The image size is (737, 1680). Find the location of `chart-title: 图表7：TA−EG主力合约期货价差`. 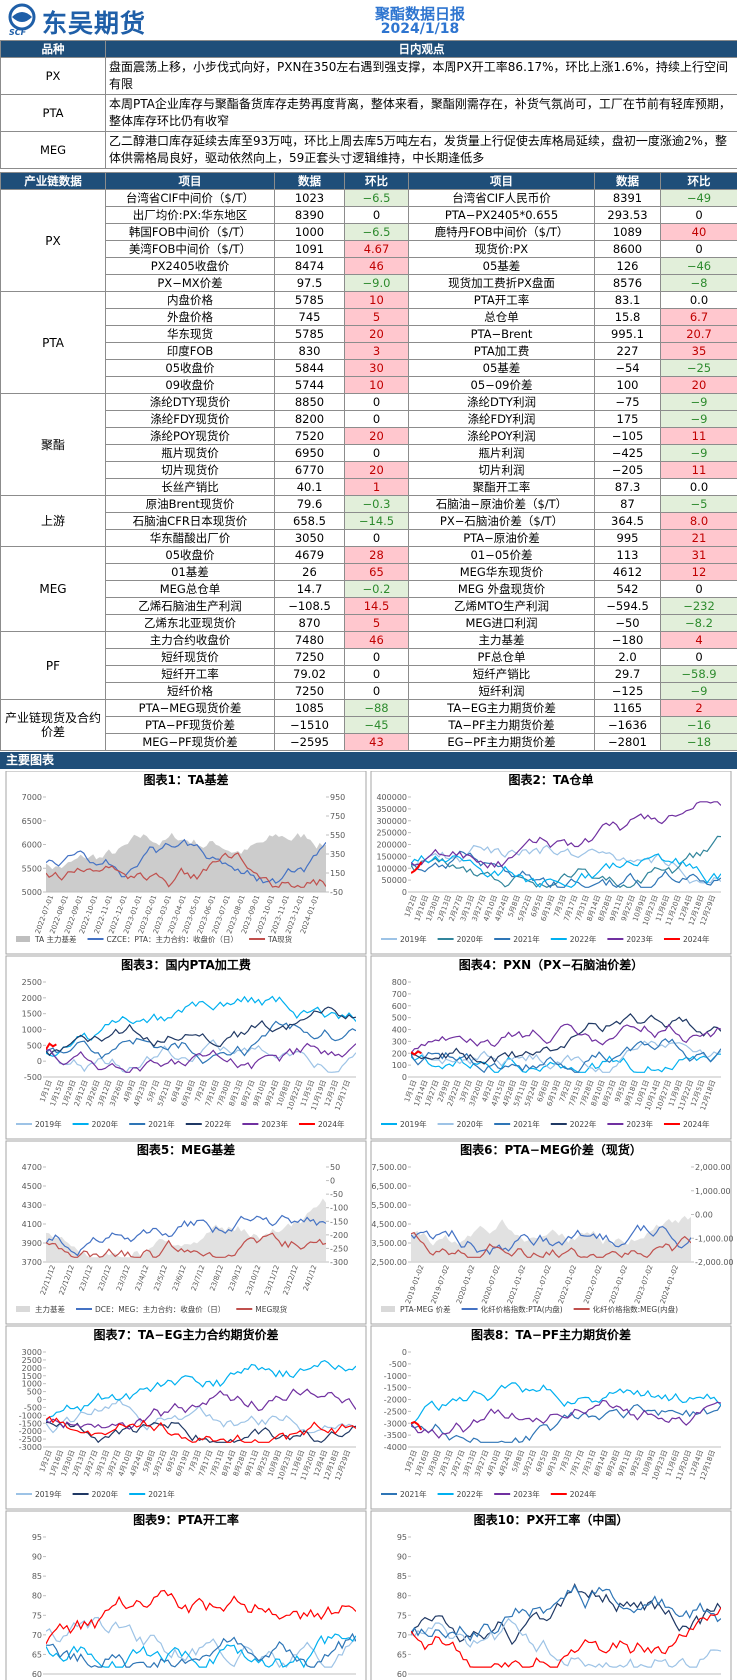

chart-title: 图表7：TA−EG主力合约期货价差 is located at coordinates (186, 1334).